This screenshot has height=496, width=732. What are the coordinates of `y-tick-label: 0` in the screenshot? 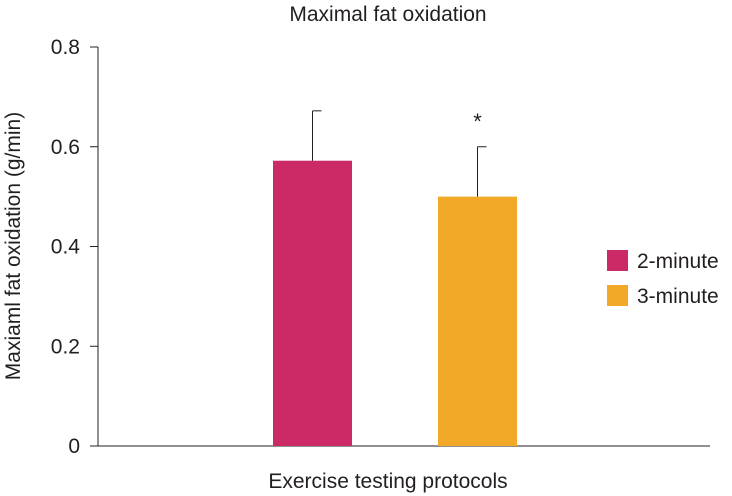 It's located at (74, 446).